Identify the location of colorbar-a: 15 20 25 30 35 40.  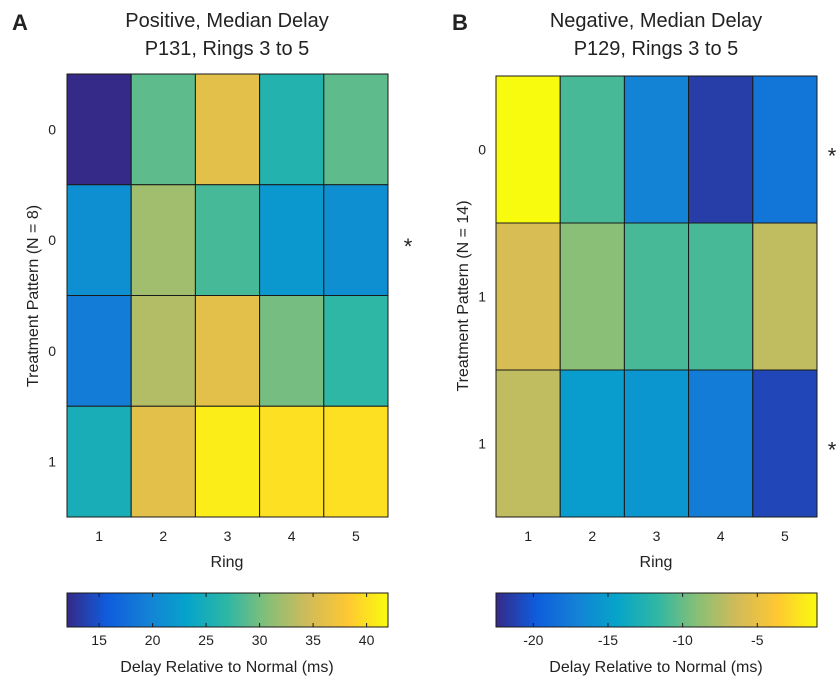
(227, 620).